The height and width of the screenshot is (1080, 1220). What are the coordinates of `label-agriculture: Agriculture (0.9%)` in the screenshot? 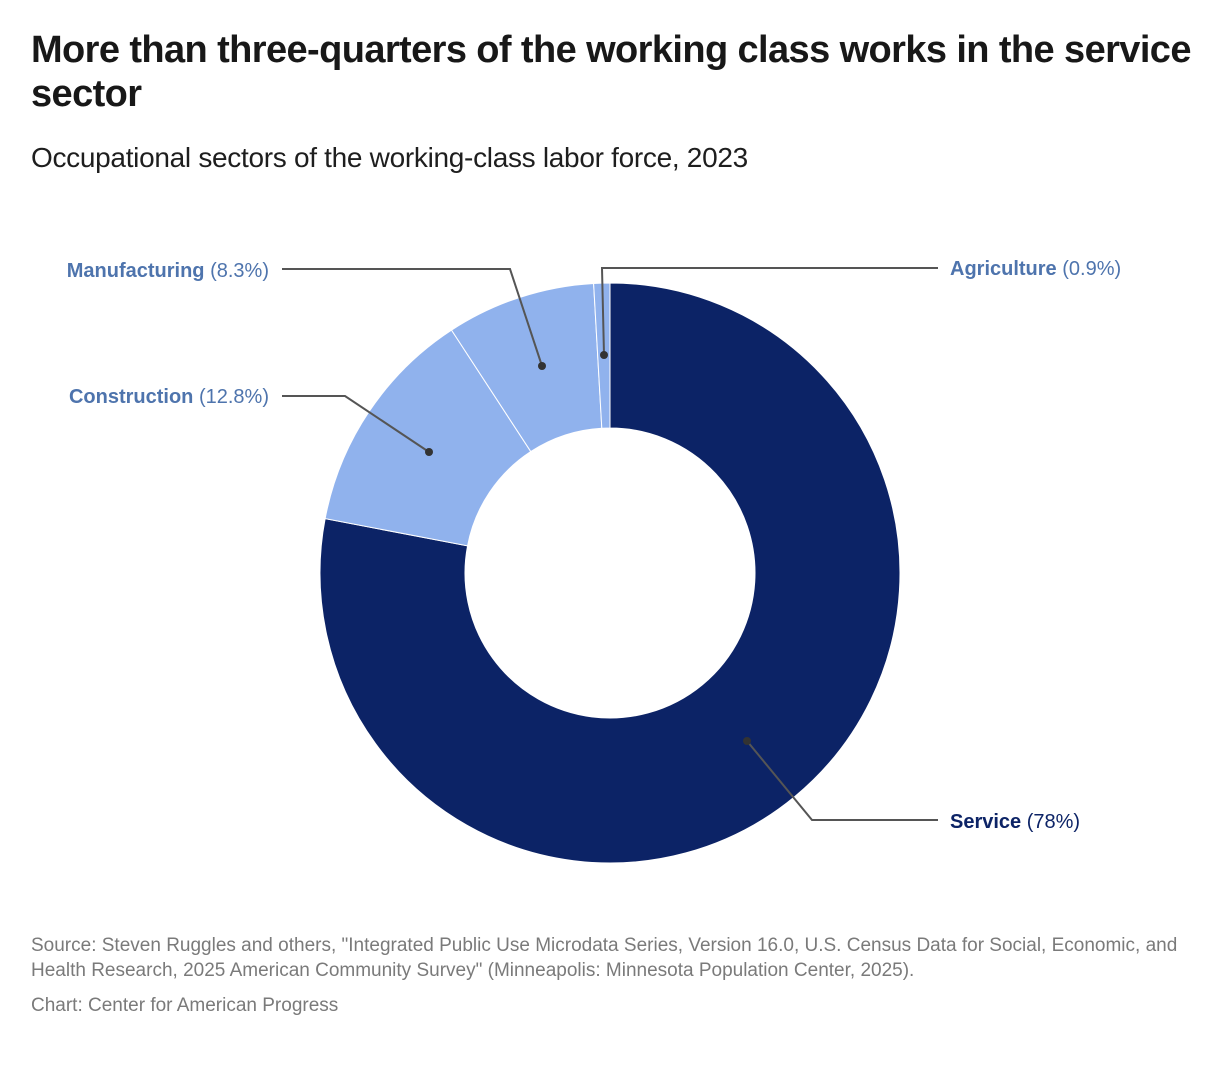 It's located at (1035, 269).